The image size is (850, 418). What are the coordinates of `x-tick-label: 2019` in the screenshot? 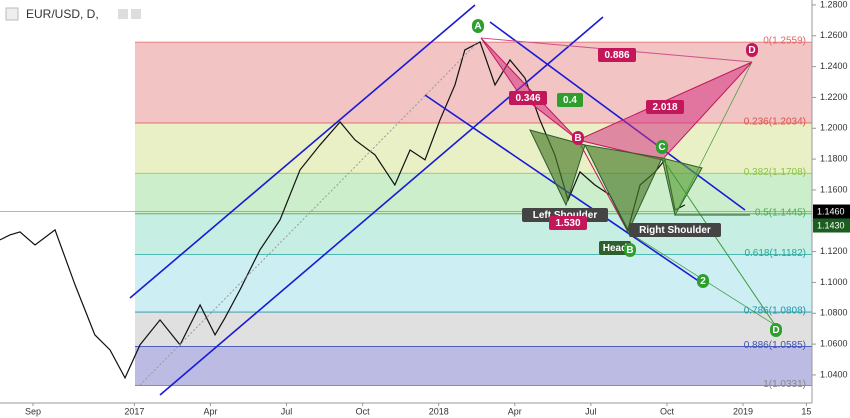 It's located at (743, 411).